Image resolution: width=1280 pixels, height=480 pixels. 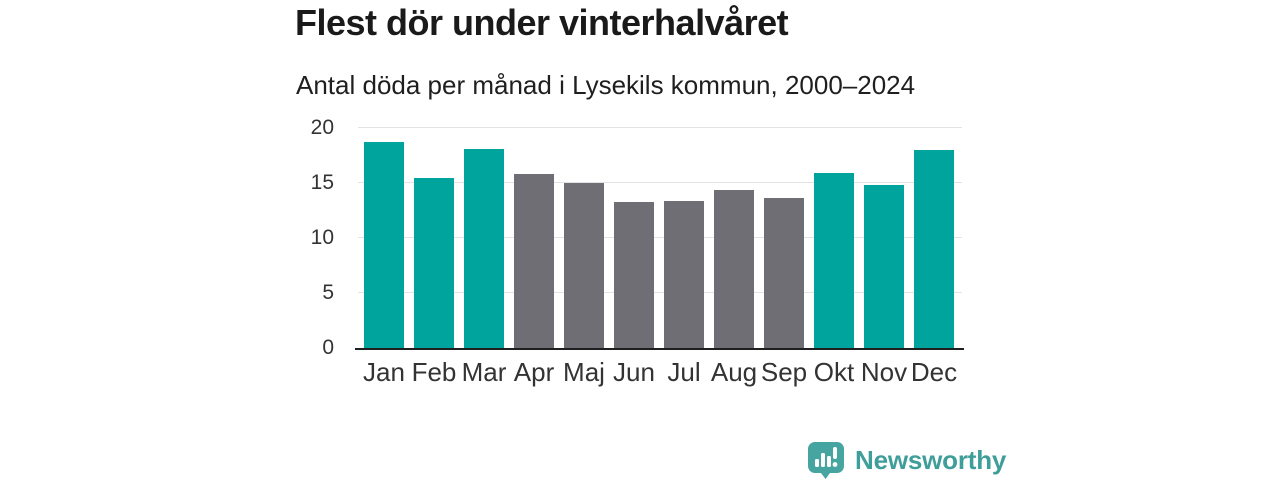 What do you see at coordinates (484, 372) in the screenshot?
I see `x-axis-tick-label: Mar` at bounding box center [484, 372].